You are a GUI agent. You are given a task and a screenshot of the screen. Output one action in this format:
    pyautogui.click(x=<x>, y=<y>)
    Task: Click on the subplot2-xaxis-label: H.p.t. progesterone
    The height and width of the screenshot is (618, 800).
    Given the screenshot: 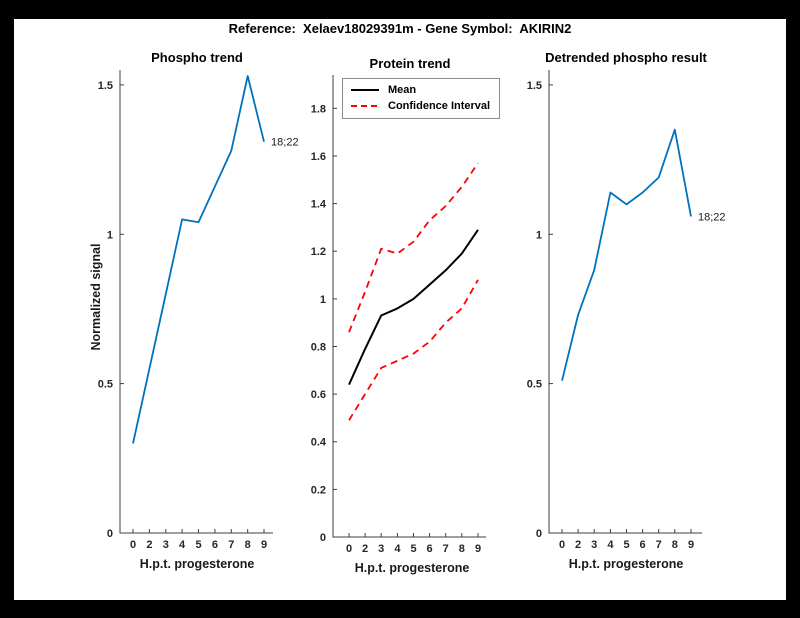 What is the action you would take?
    pyautogui.click(x=412, y=568)
    